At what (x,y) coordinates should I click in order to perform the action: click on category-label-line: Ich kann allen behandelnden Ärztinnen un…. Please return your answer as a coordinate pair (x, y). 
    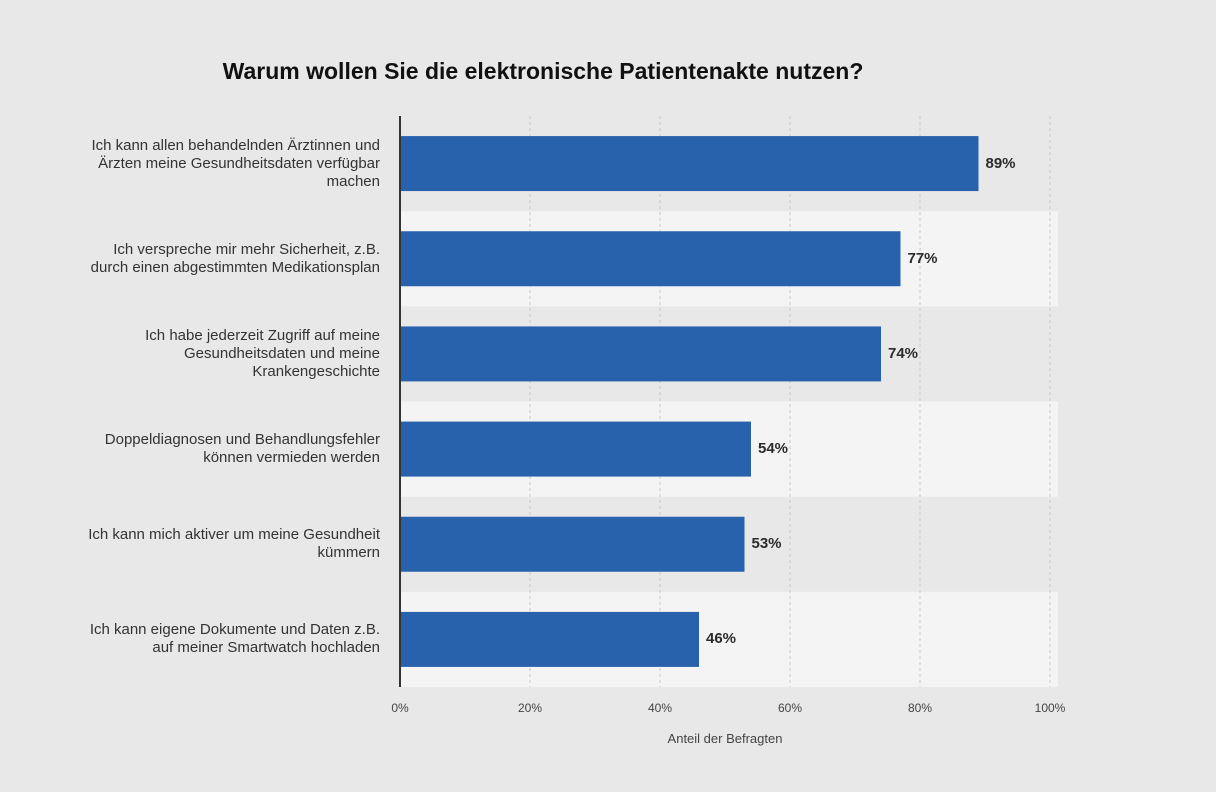
    Looking at the image, I should click on (235, 145).